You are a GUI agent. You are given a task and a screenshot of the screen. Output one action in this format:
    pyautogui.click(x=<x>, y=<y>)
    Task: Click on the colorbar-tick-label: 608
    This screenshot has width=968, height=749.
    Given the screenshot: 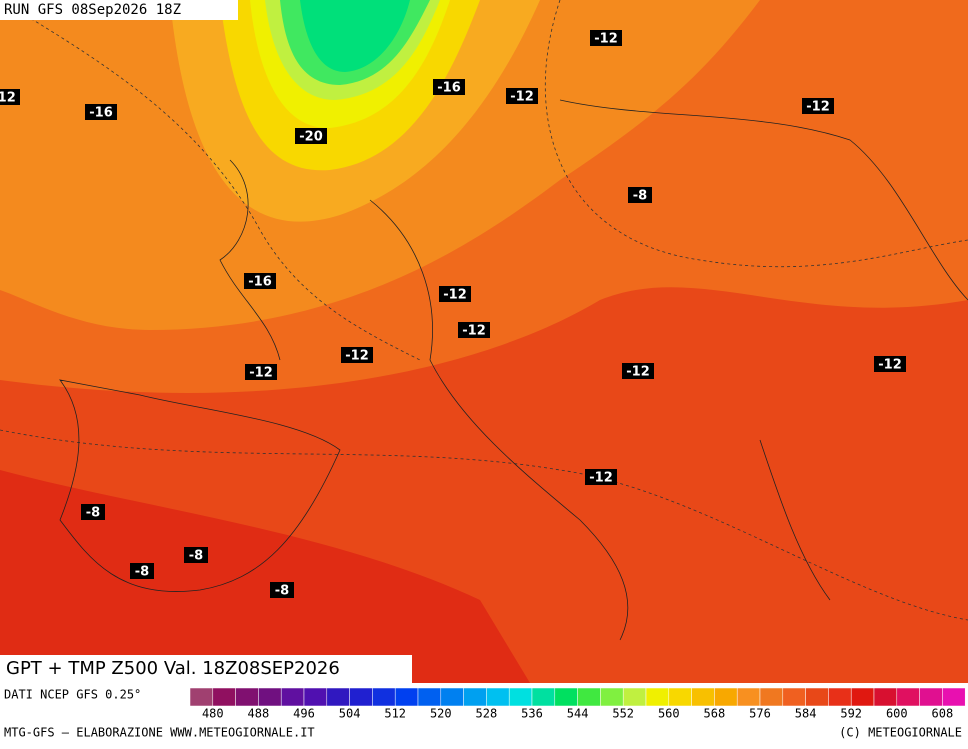 What is the action you would take?
    pyautogui.click(x=943, y=714)
    